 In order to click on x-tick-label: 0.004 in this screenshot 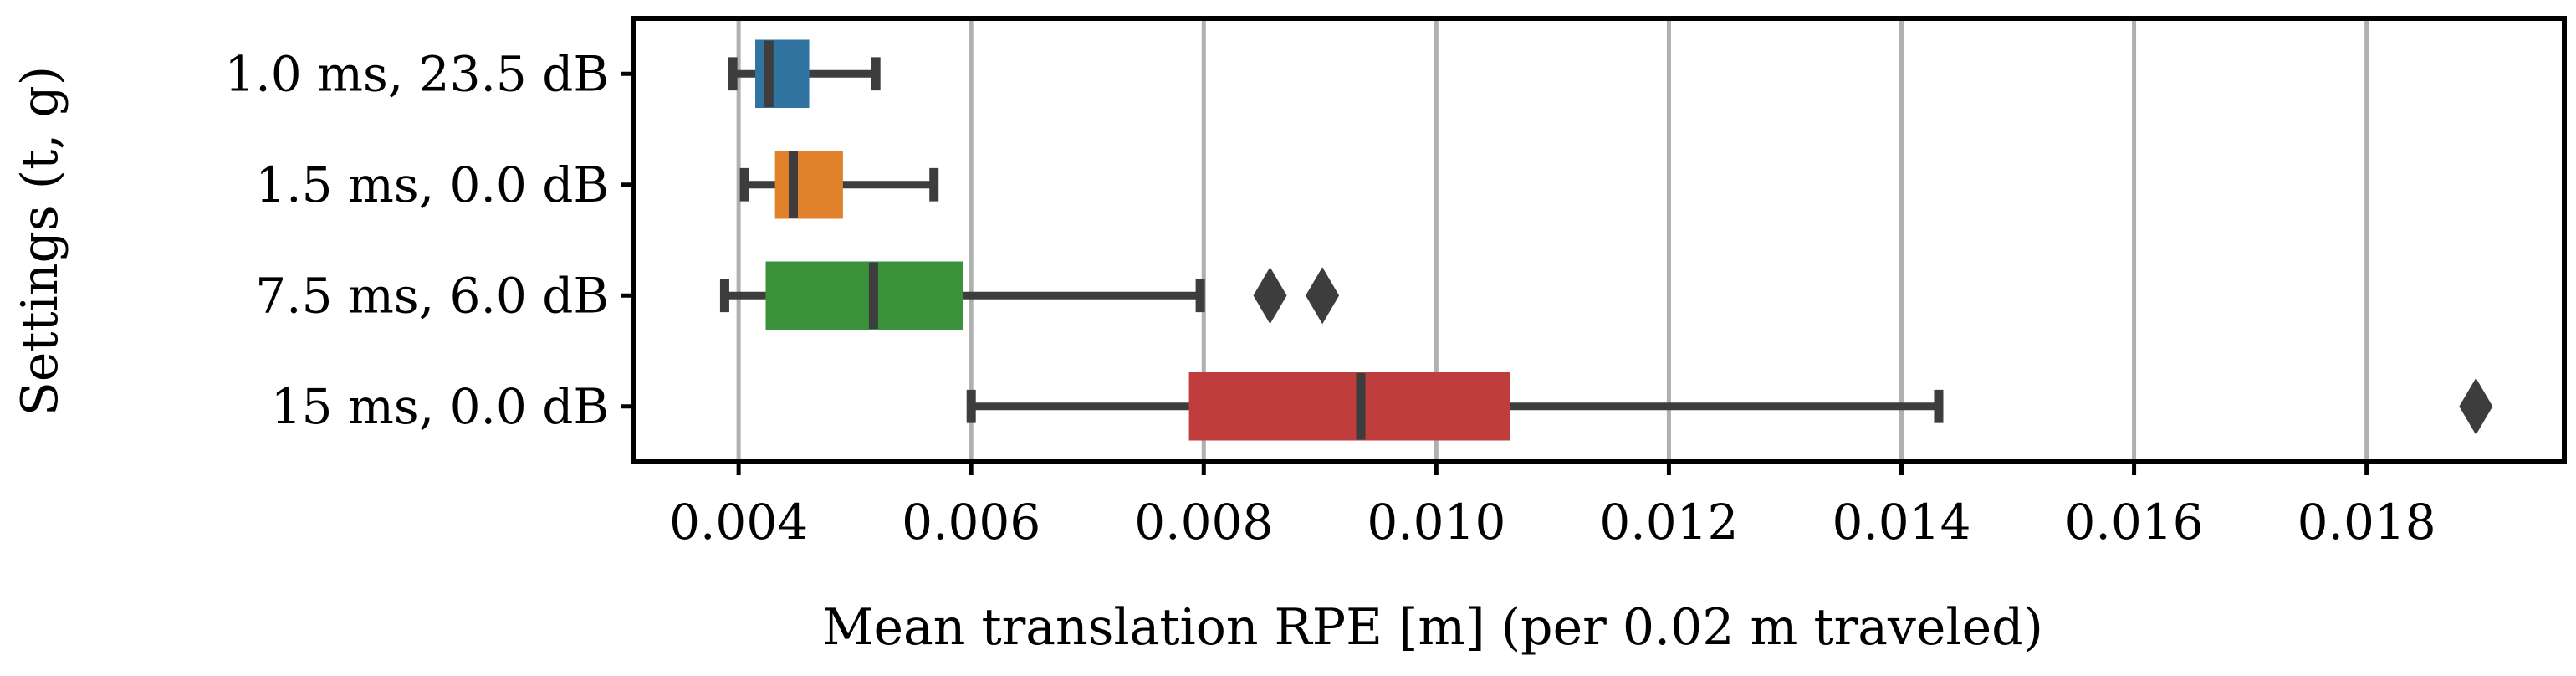, I will do `click(738, 523)`.